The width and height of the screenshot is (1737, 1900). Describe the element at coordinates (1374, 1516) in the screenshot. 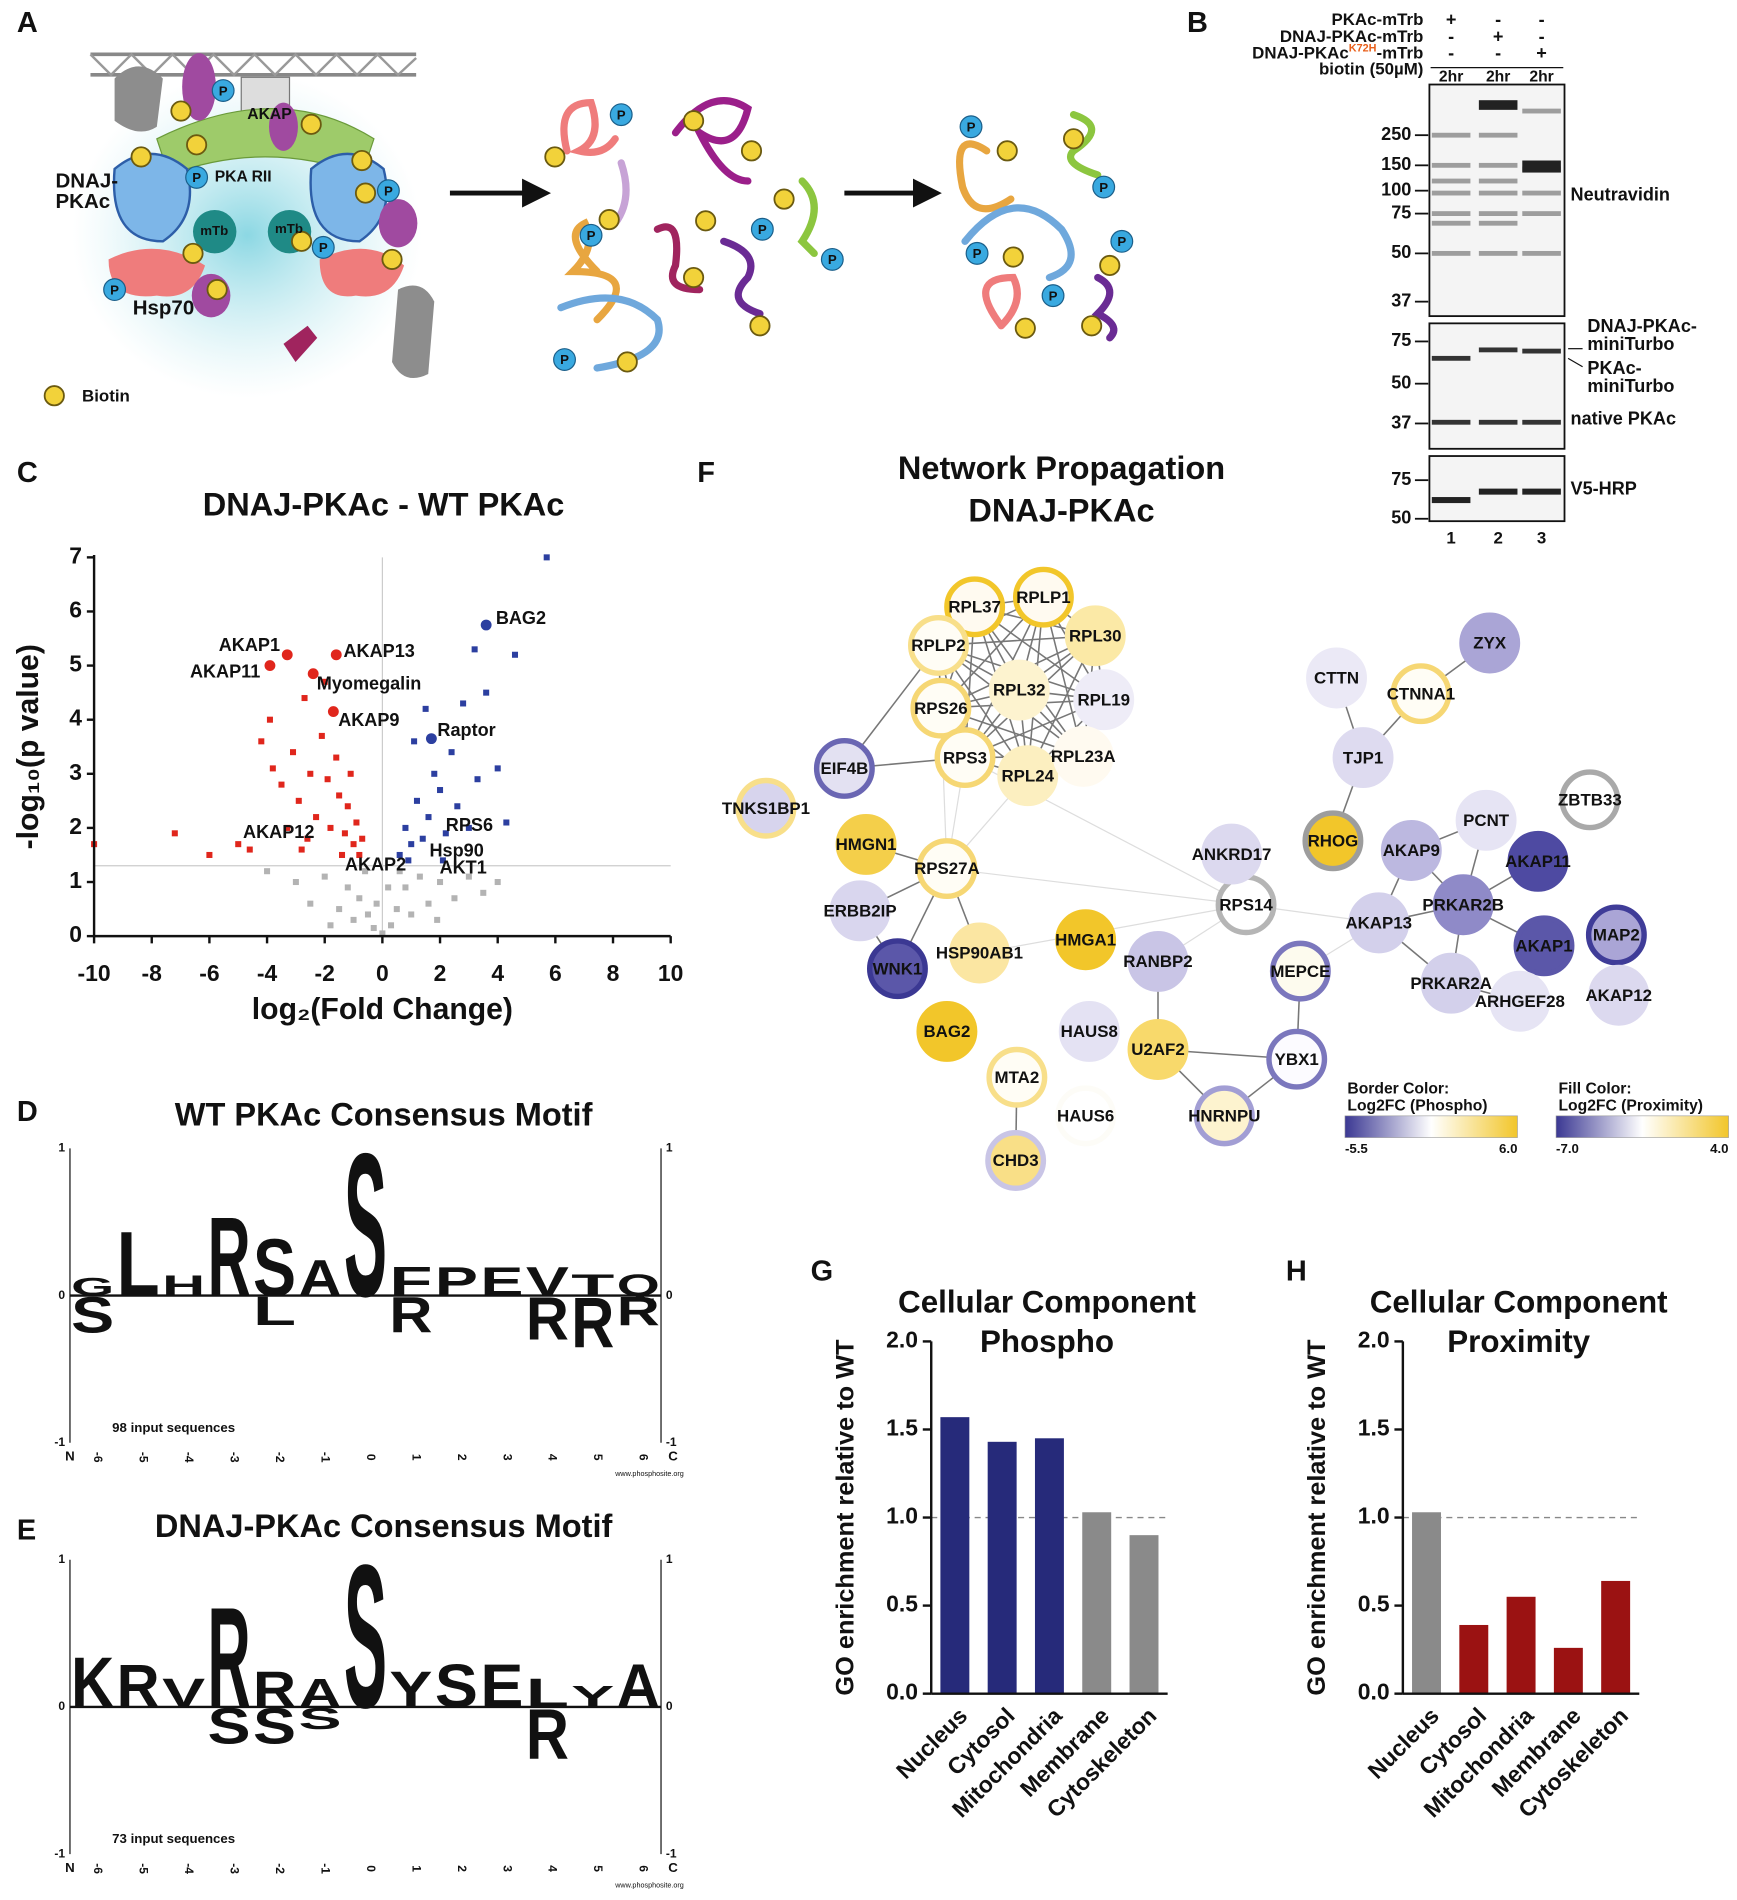

I see `y-tick-label: 1.0` at that location.